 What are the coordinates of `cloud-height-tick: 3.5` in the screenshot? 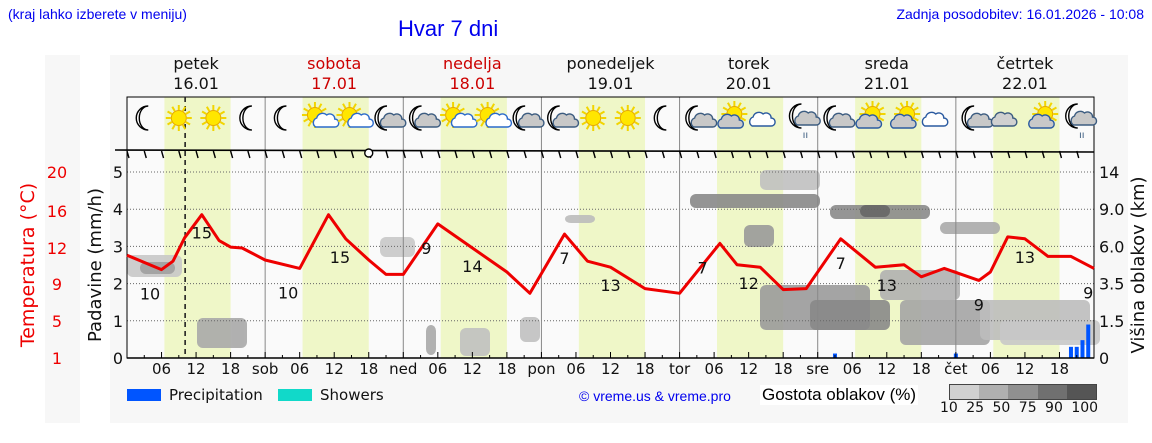 It's located at (1111, 284).